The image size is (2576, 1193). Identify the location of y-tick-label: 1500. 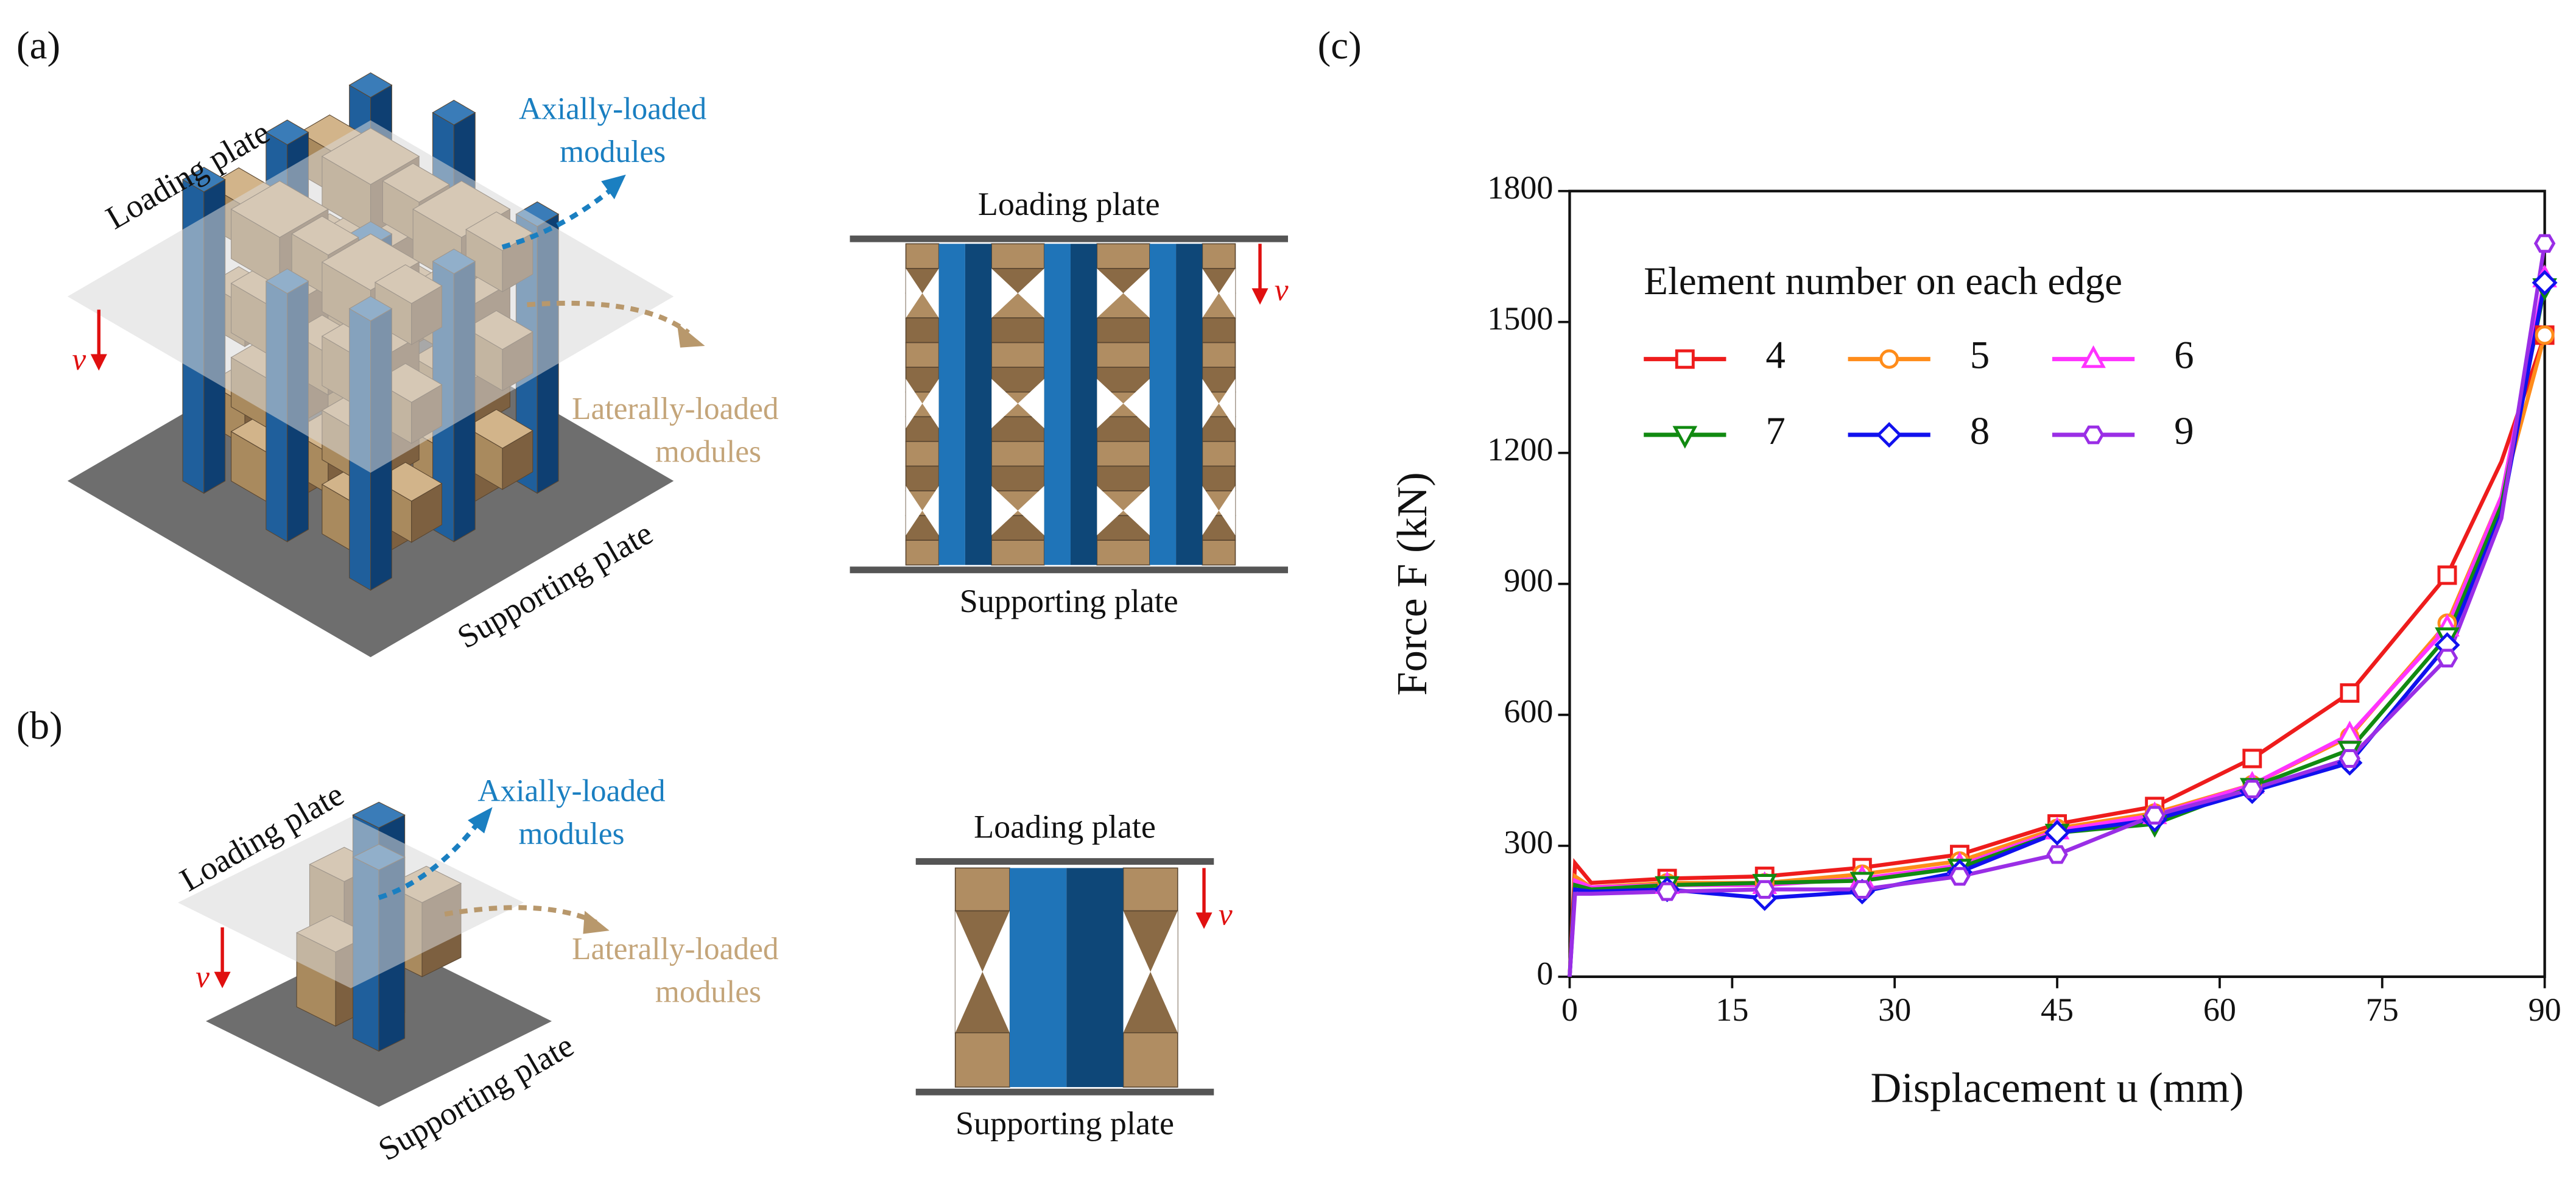
(1520, 318).